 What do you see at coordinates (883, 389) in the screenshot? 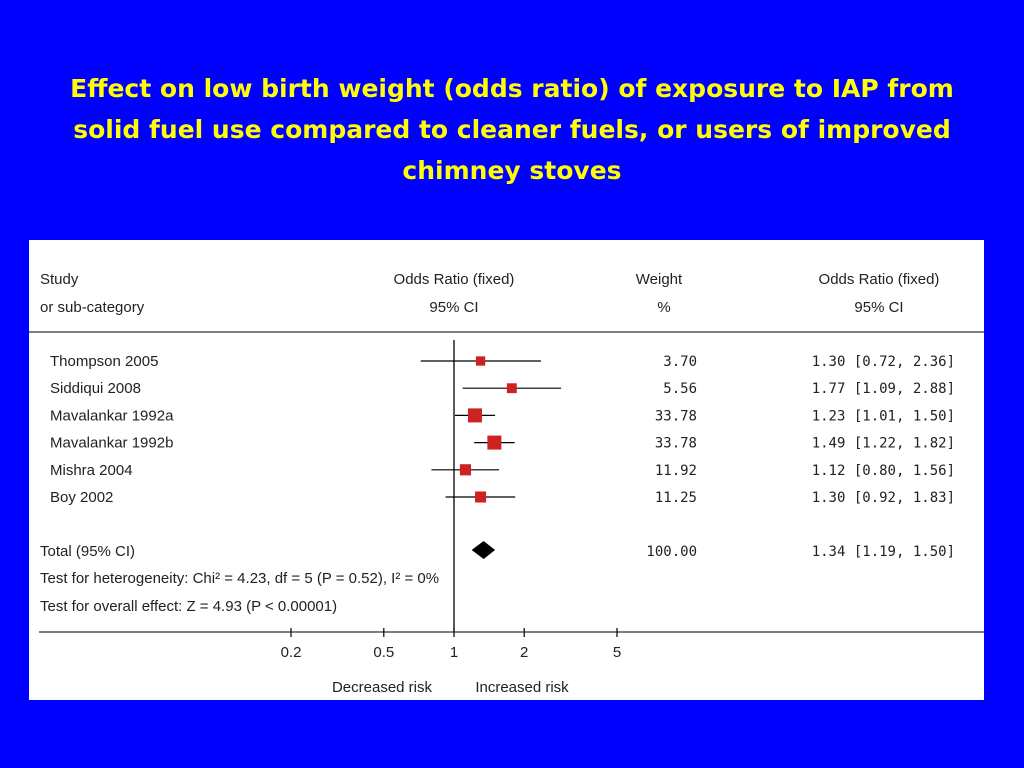
I see `study-ci-text: 1.77 [1.09, 2.88]` at bounding box center [883, 389].